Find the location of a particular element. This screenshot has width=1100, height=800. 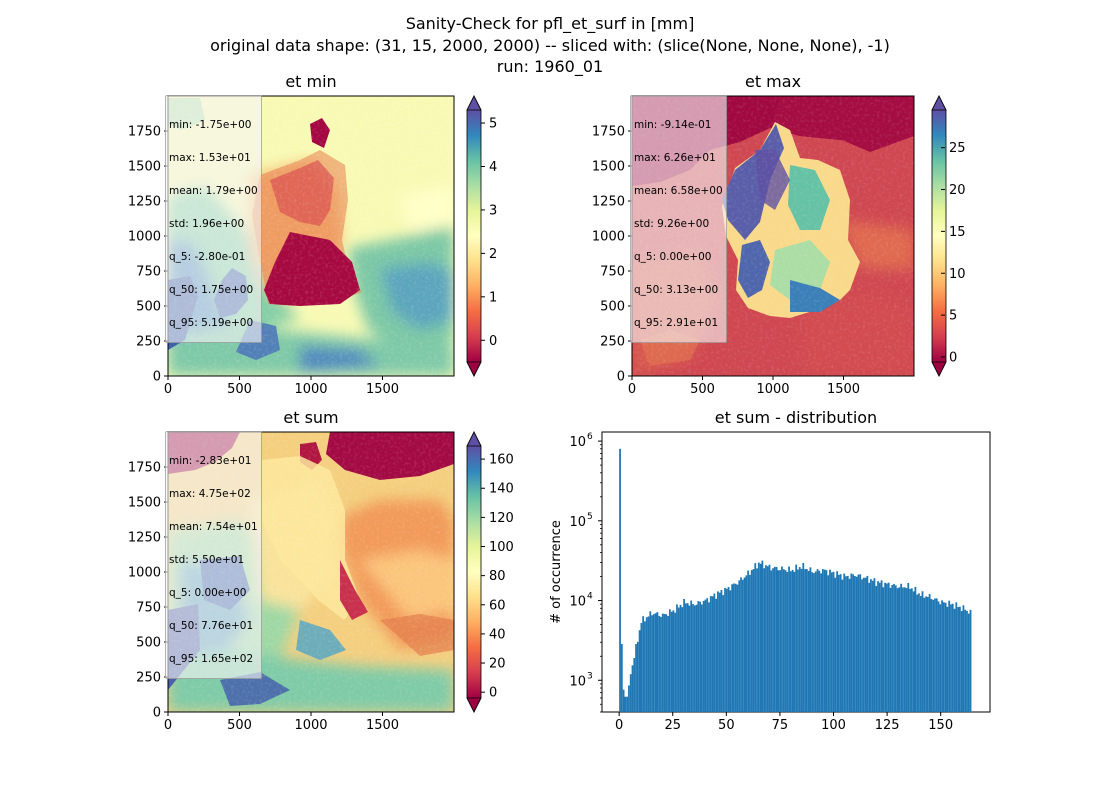

et-sum-ytick-label: 1000 is located at coordinates (144, 573).